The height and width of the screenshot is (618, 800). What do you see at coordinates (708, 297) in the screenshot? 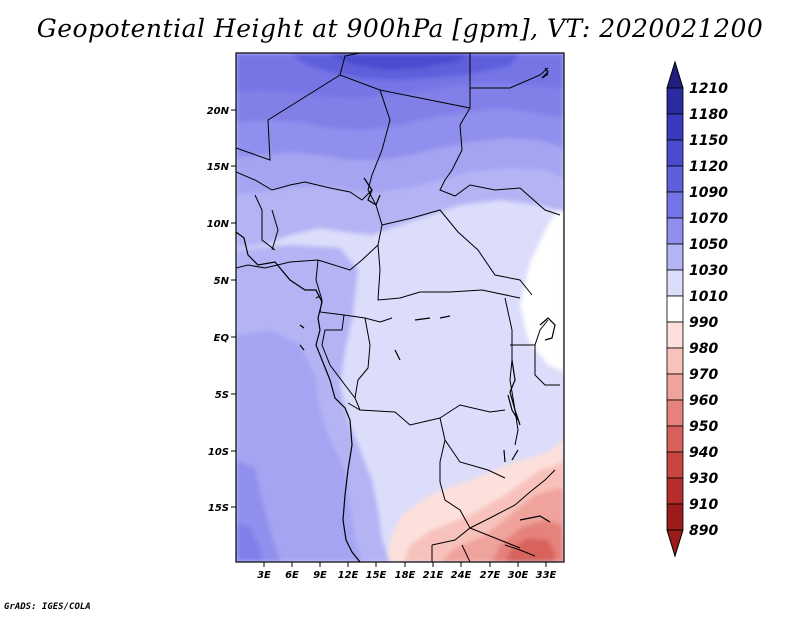
I see `colorbar-label: 1010` at bounding box center [708, 297].